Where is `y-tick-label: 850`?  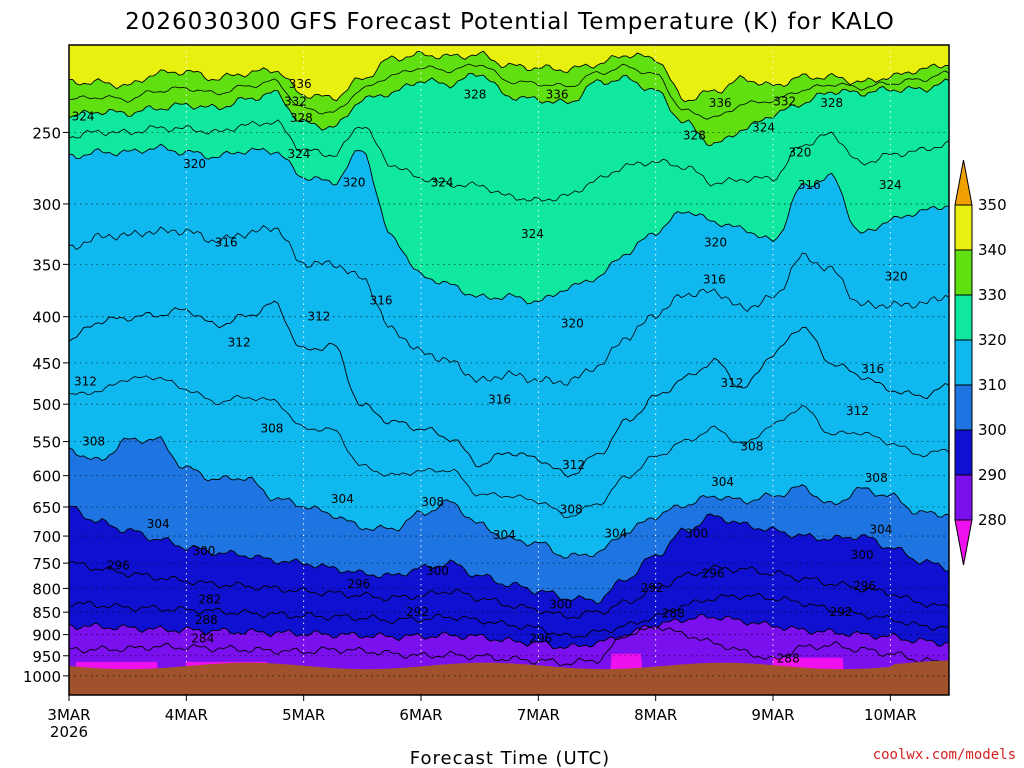
y-tick-label: 850 is located at coordinates (46, 613).